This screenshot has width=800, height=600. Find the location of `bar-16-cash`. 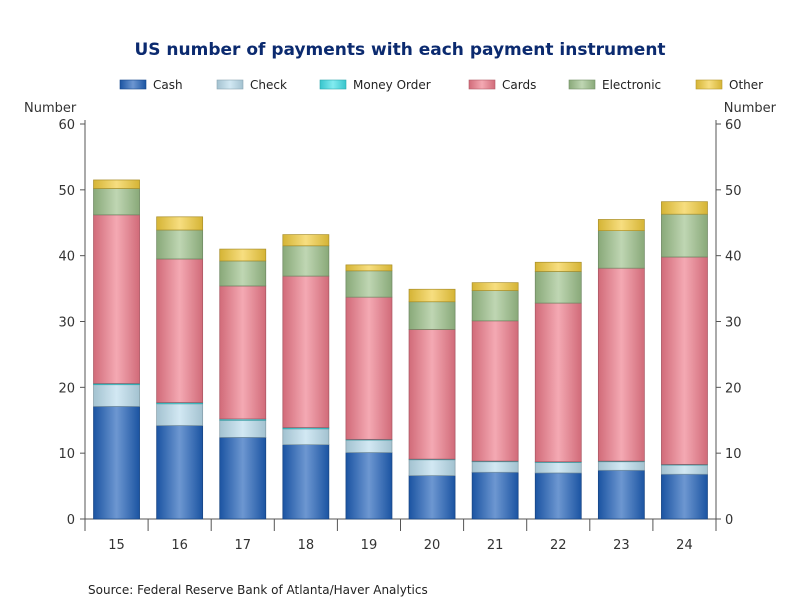

bar-16-cash is located at coordinates (180, 472).